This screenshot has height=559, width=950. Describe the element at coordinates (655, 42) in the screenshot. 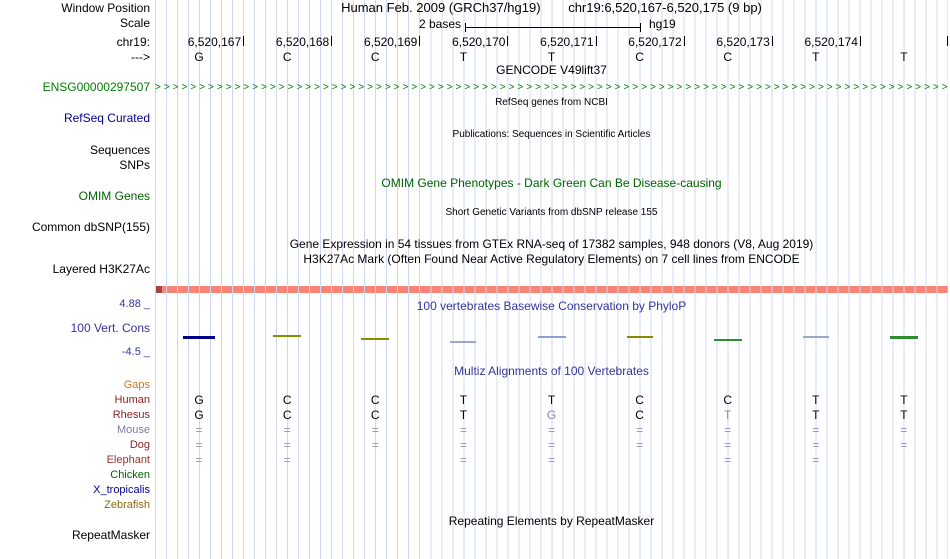

I see `ruler-position-label: 6,520,172` at that location.